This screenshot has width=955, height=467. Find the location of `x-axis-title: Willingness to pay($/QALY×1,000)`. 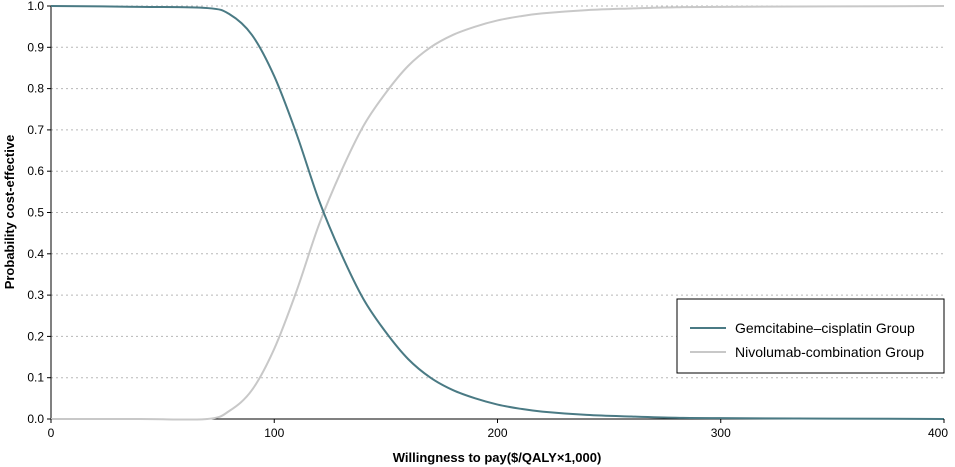

x-axis-title: Willingness to pay($/QALY×1,000) is located at coordinates (497, 457).